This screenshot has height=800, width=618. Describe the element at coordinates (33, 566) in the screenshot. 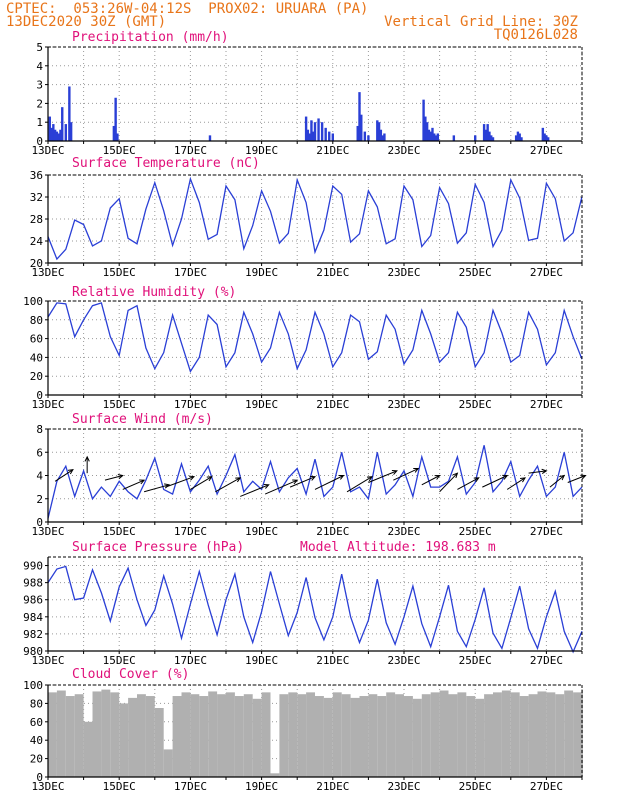

I see `y-tick-label: 990` at that location.